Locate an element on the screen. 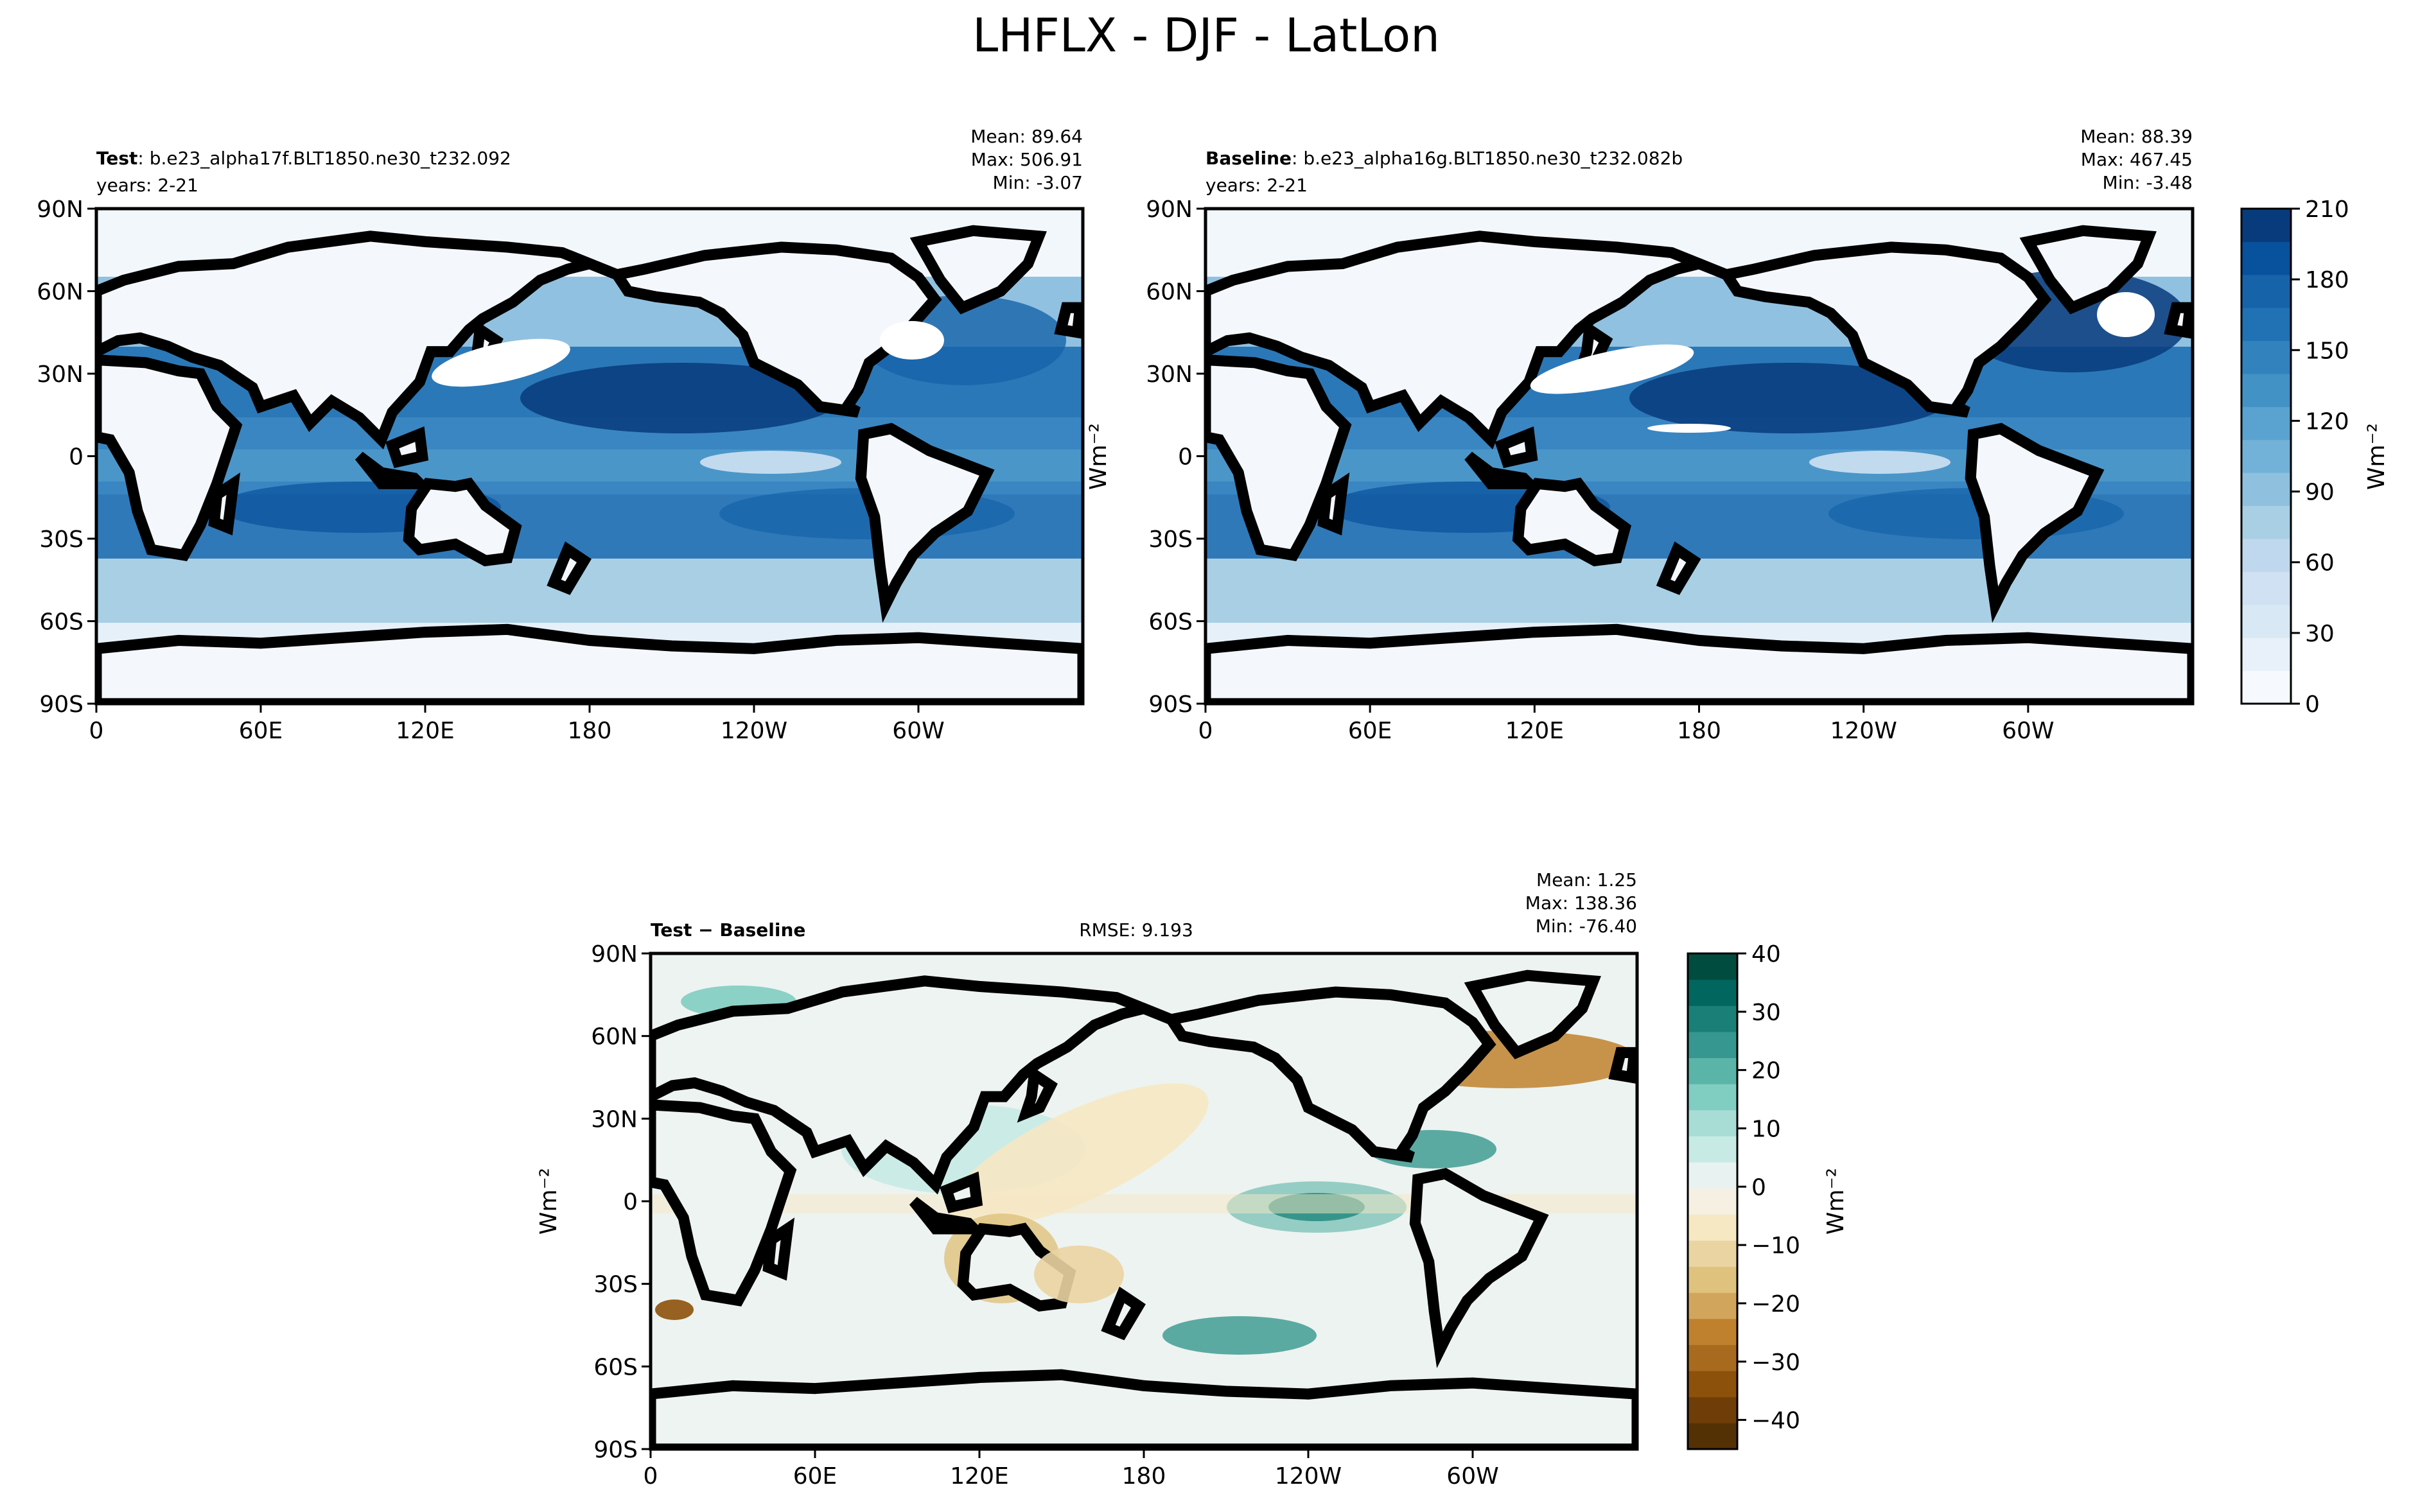  cbar-bottom-frame is located at coordinates (1713, 1201).